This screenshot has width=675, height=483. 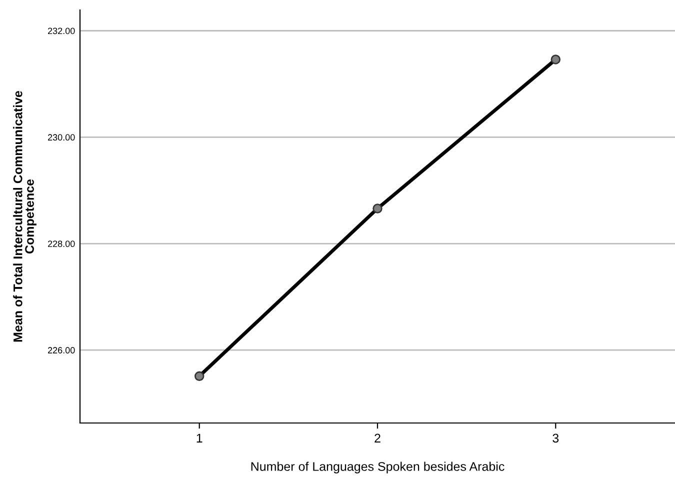 I want to click on x-tick-label: 3, so click(x=555, y=438).